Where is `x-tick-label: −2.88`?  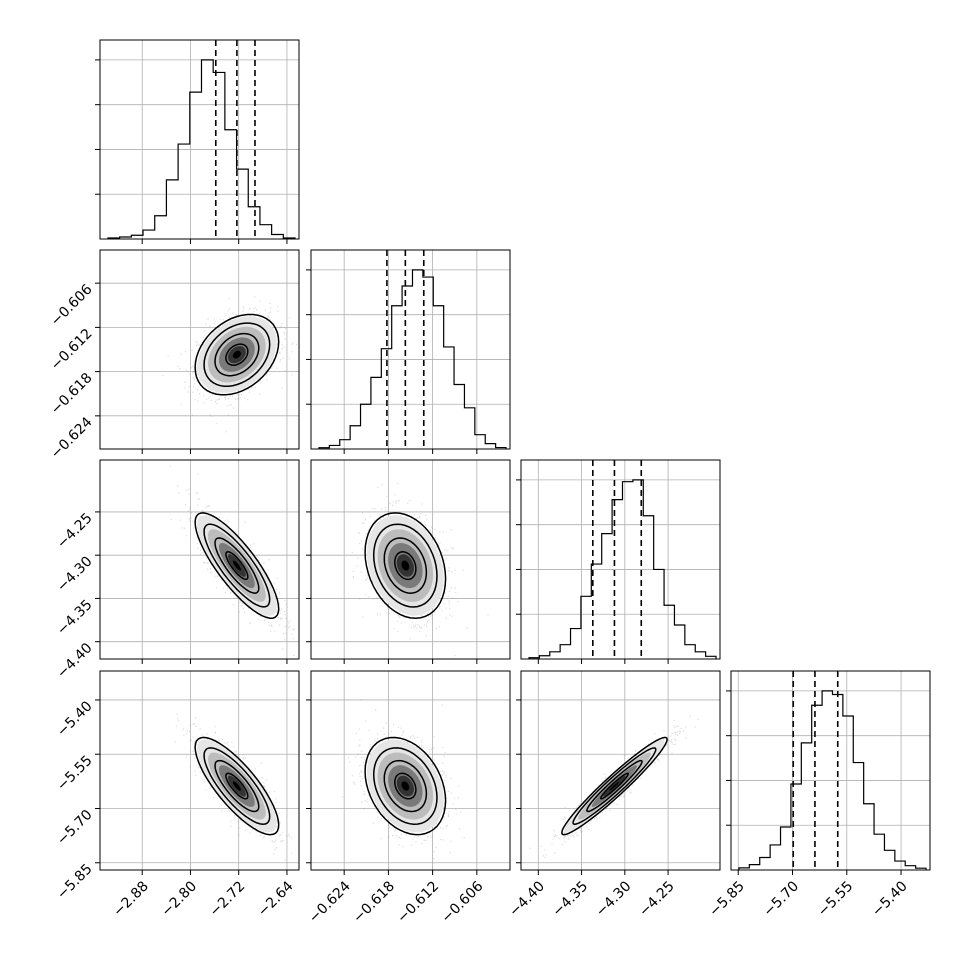
x-tick-label: −2.88 is located at coordinates (131, 899).